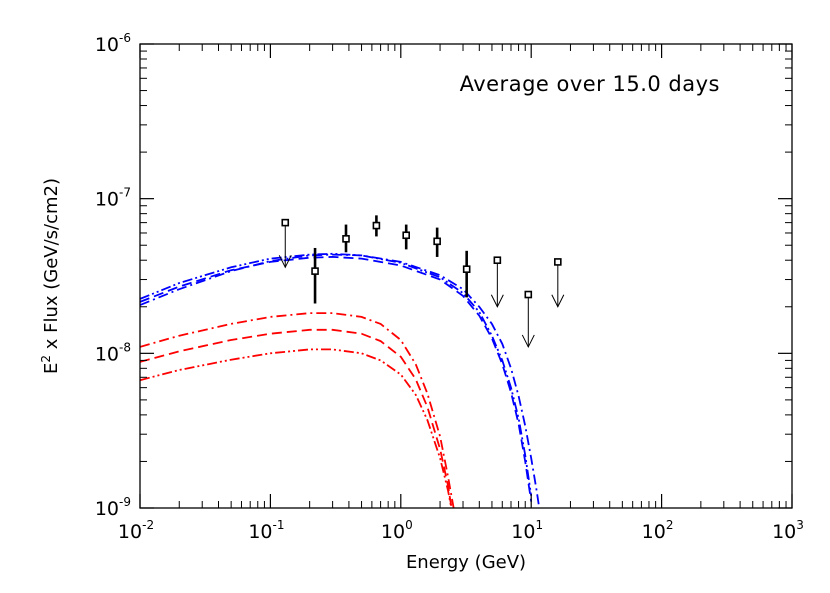  I want to click on y-tick-label-exp: -8, so click(125, 347).